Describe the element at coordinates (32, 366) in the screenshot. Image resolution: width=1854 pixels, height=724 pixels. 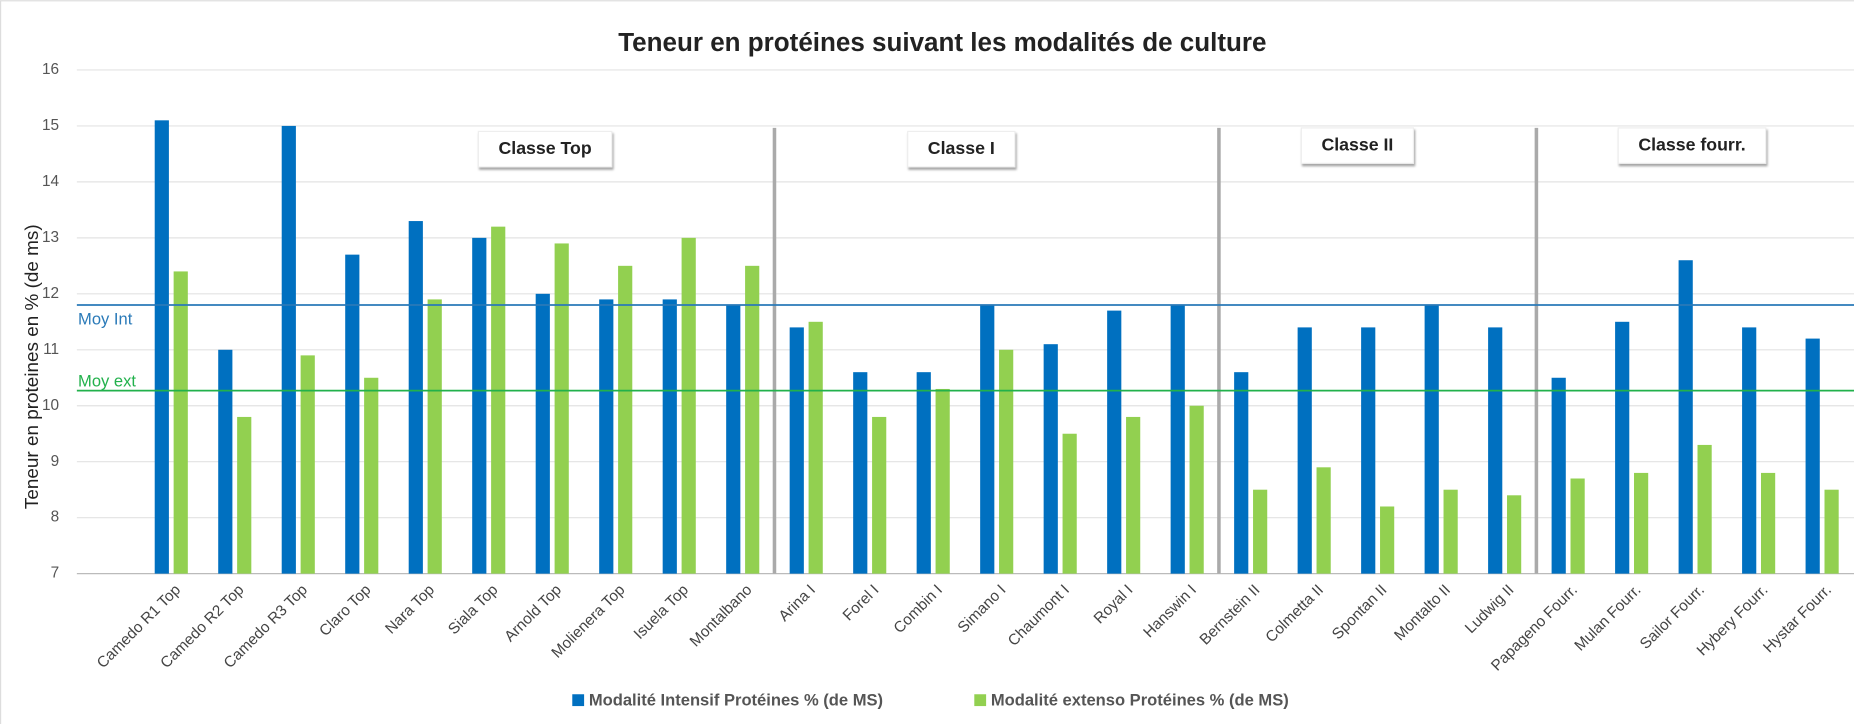
I see `y-axis-title: Teneur en proteines en % (de ms)` at that location.